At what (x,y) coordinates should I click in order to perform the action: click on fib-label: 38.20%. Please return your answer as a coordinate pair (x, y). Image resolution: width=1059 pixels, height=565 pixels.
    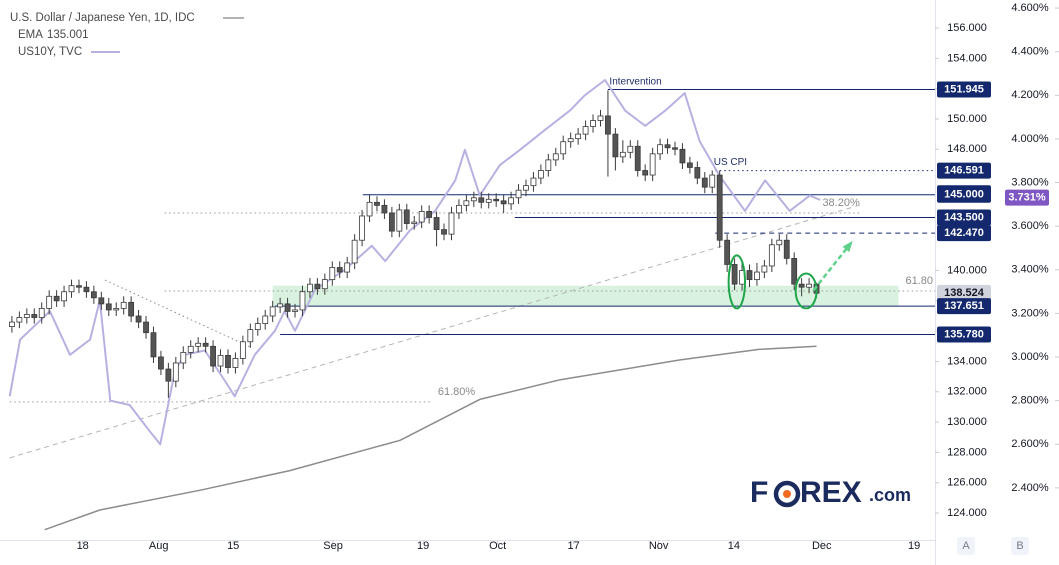
    Looking at the image, I should click on (841, 203).